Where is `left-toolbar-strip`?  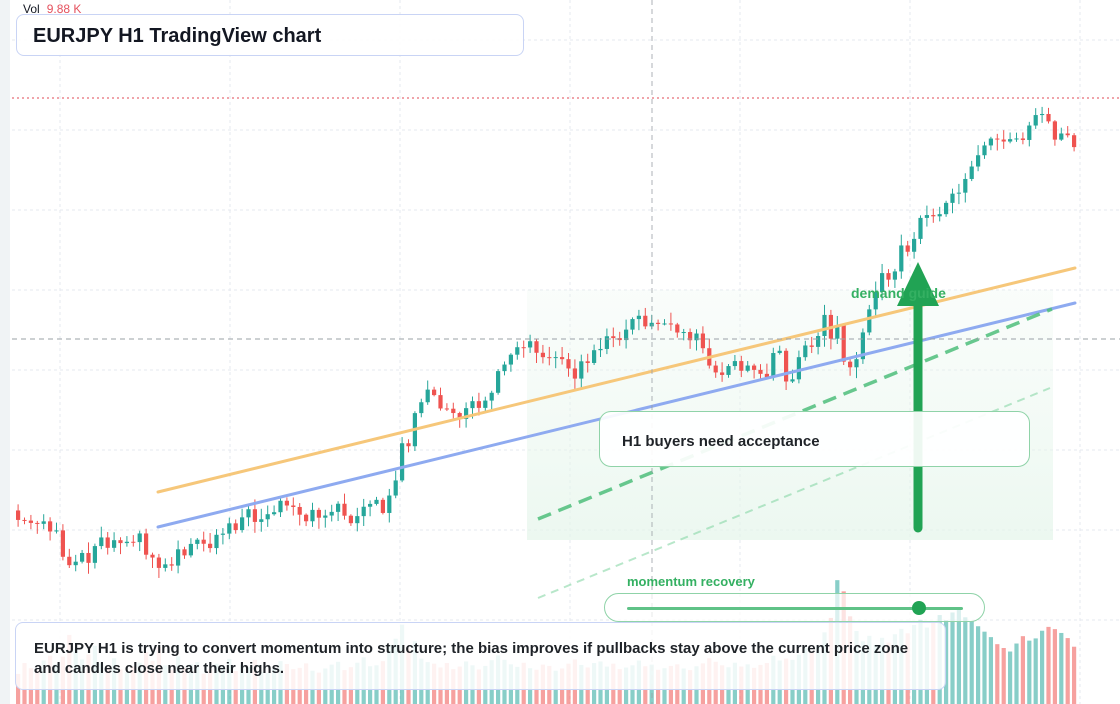 left-toolbar-strip is located at coordinates (5, 352).